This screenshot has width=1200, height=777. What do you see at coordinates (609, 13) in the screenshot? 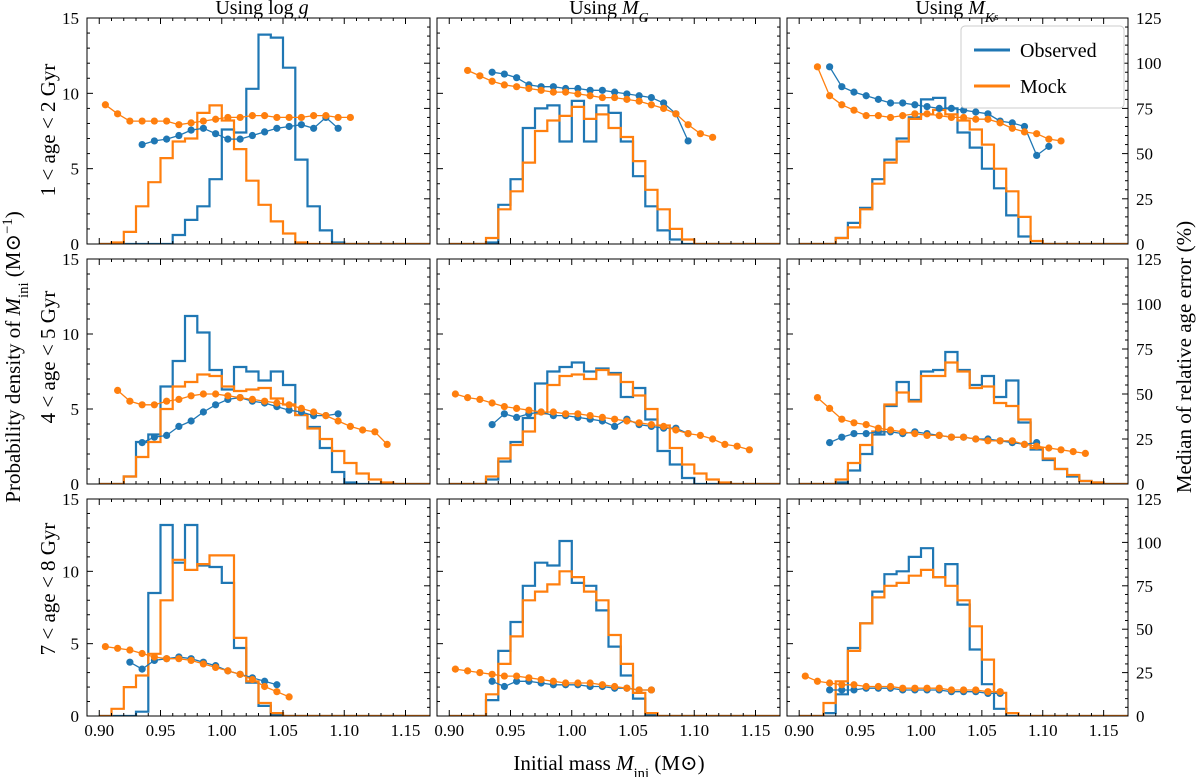
I see `column-title-mg: Using MG` at bounding box center [609, 13].